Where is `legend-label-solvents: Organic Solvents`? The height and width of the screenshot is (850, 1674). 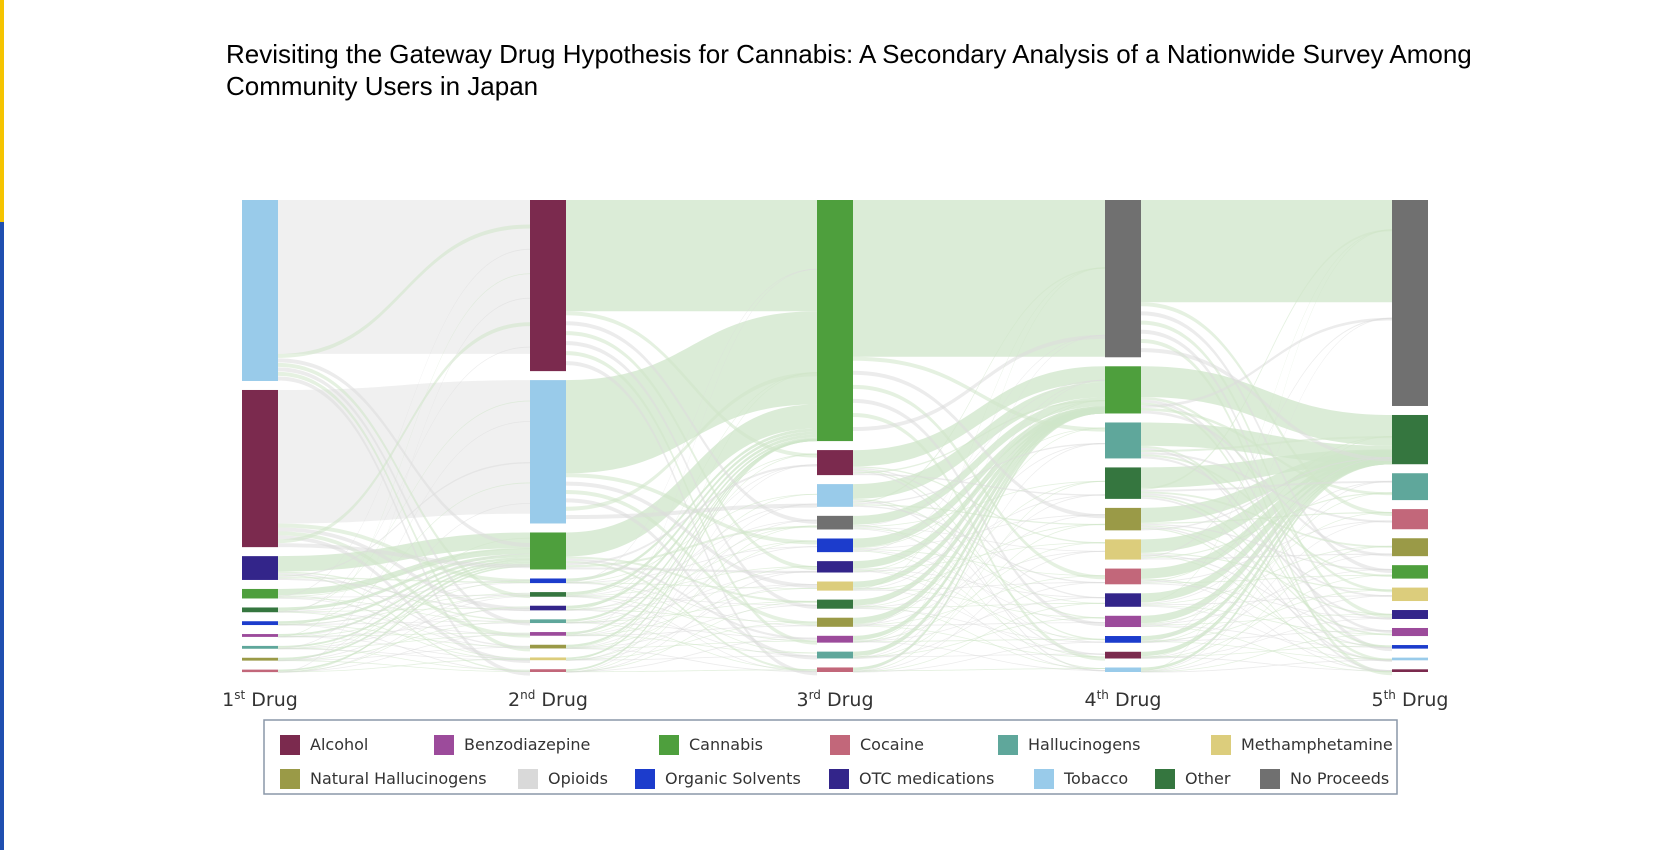 legend-label-solvents: Organic Solvents is located at coordinates (733, 778).